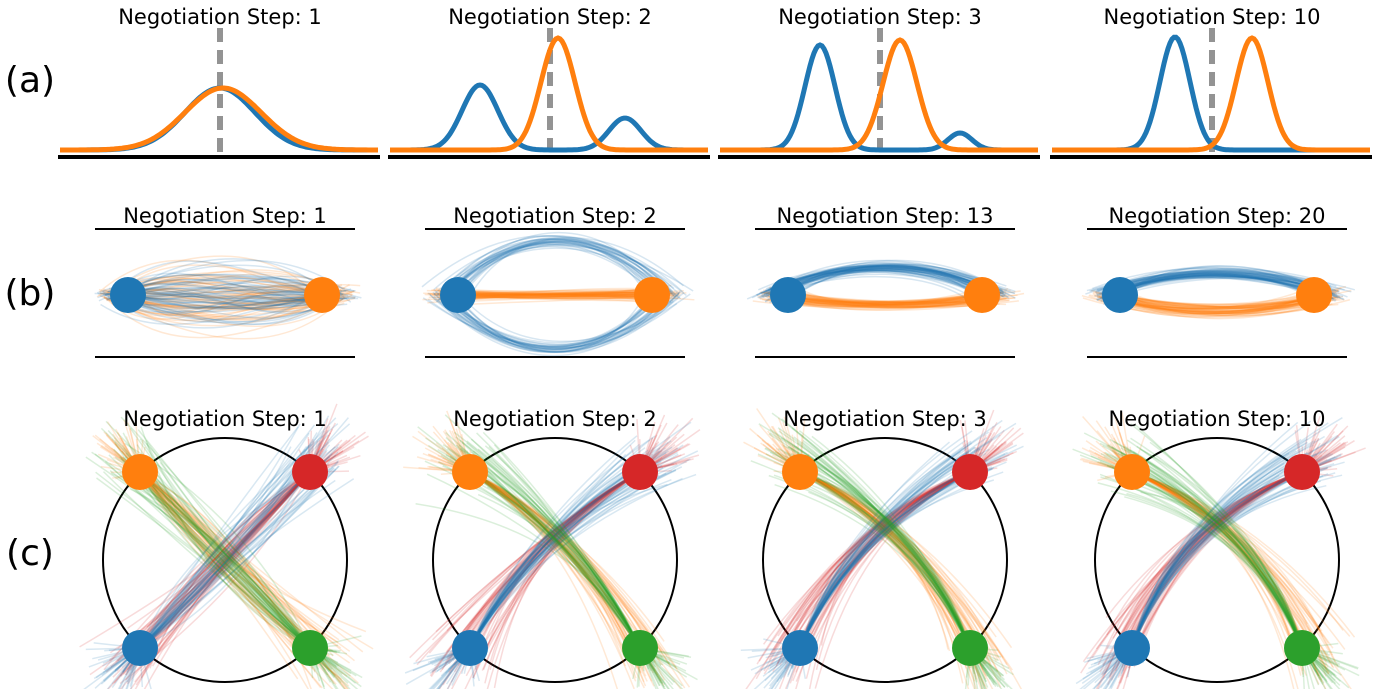 This screenshot has width=1393, height=689. I want to click on panel-title: Negotiation Step: 3, so click(885, 419).